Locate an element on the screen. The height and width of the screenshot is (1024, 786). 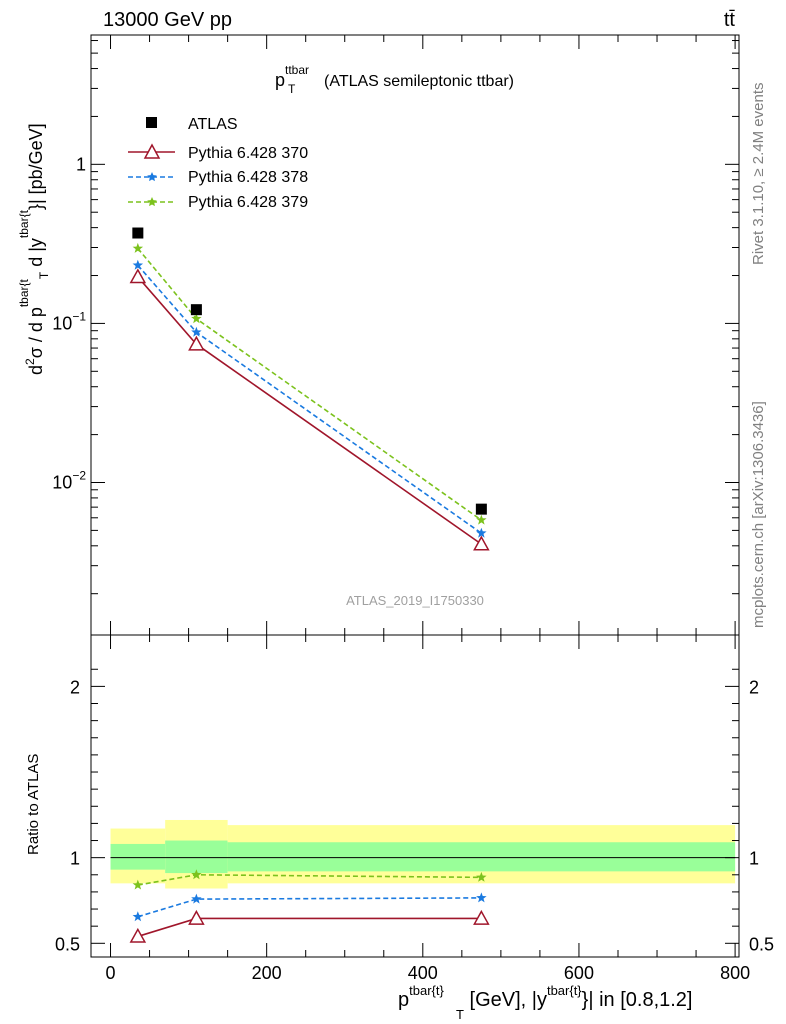
ratio-x-tick-label: 600 is located at coordinates (579, 973).